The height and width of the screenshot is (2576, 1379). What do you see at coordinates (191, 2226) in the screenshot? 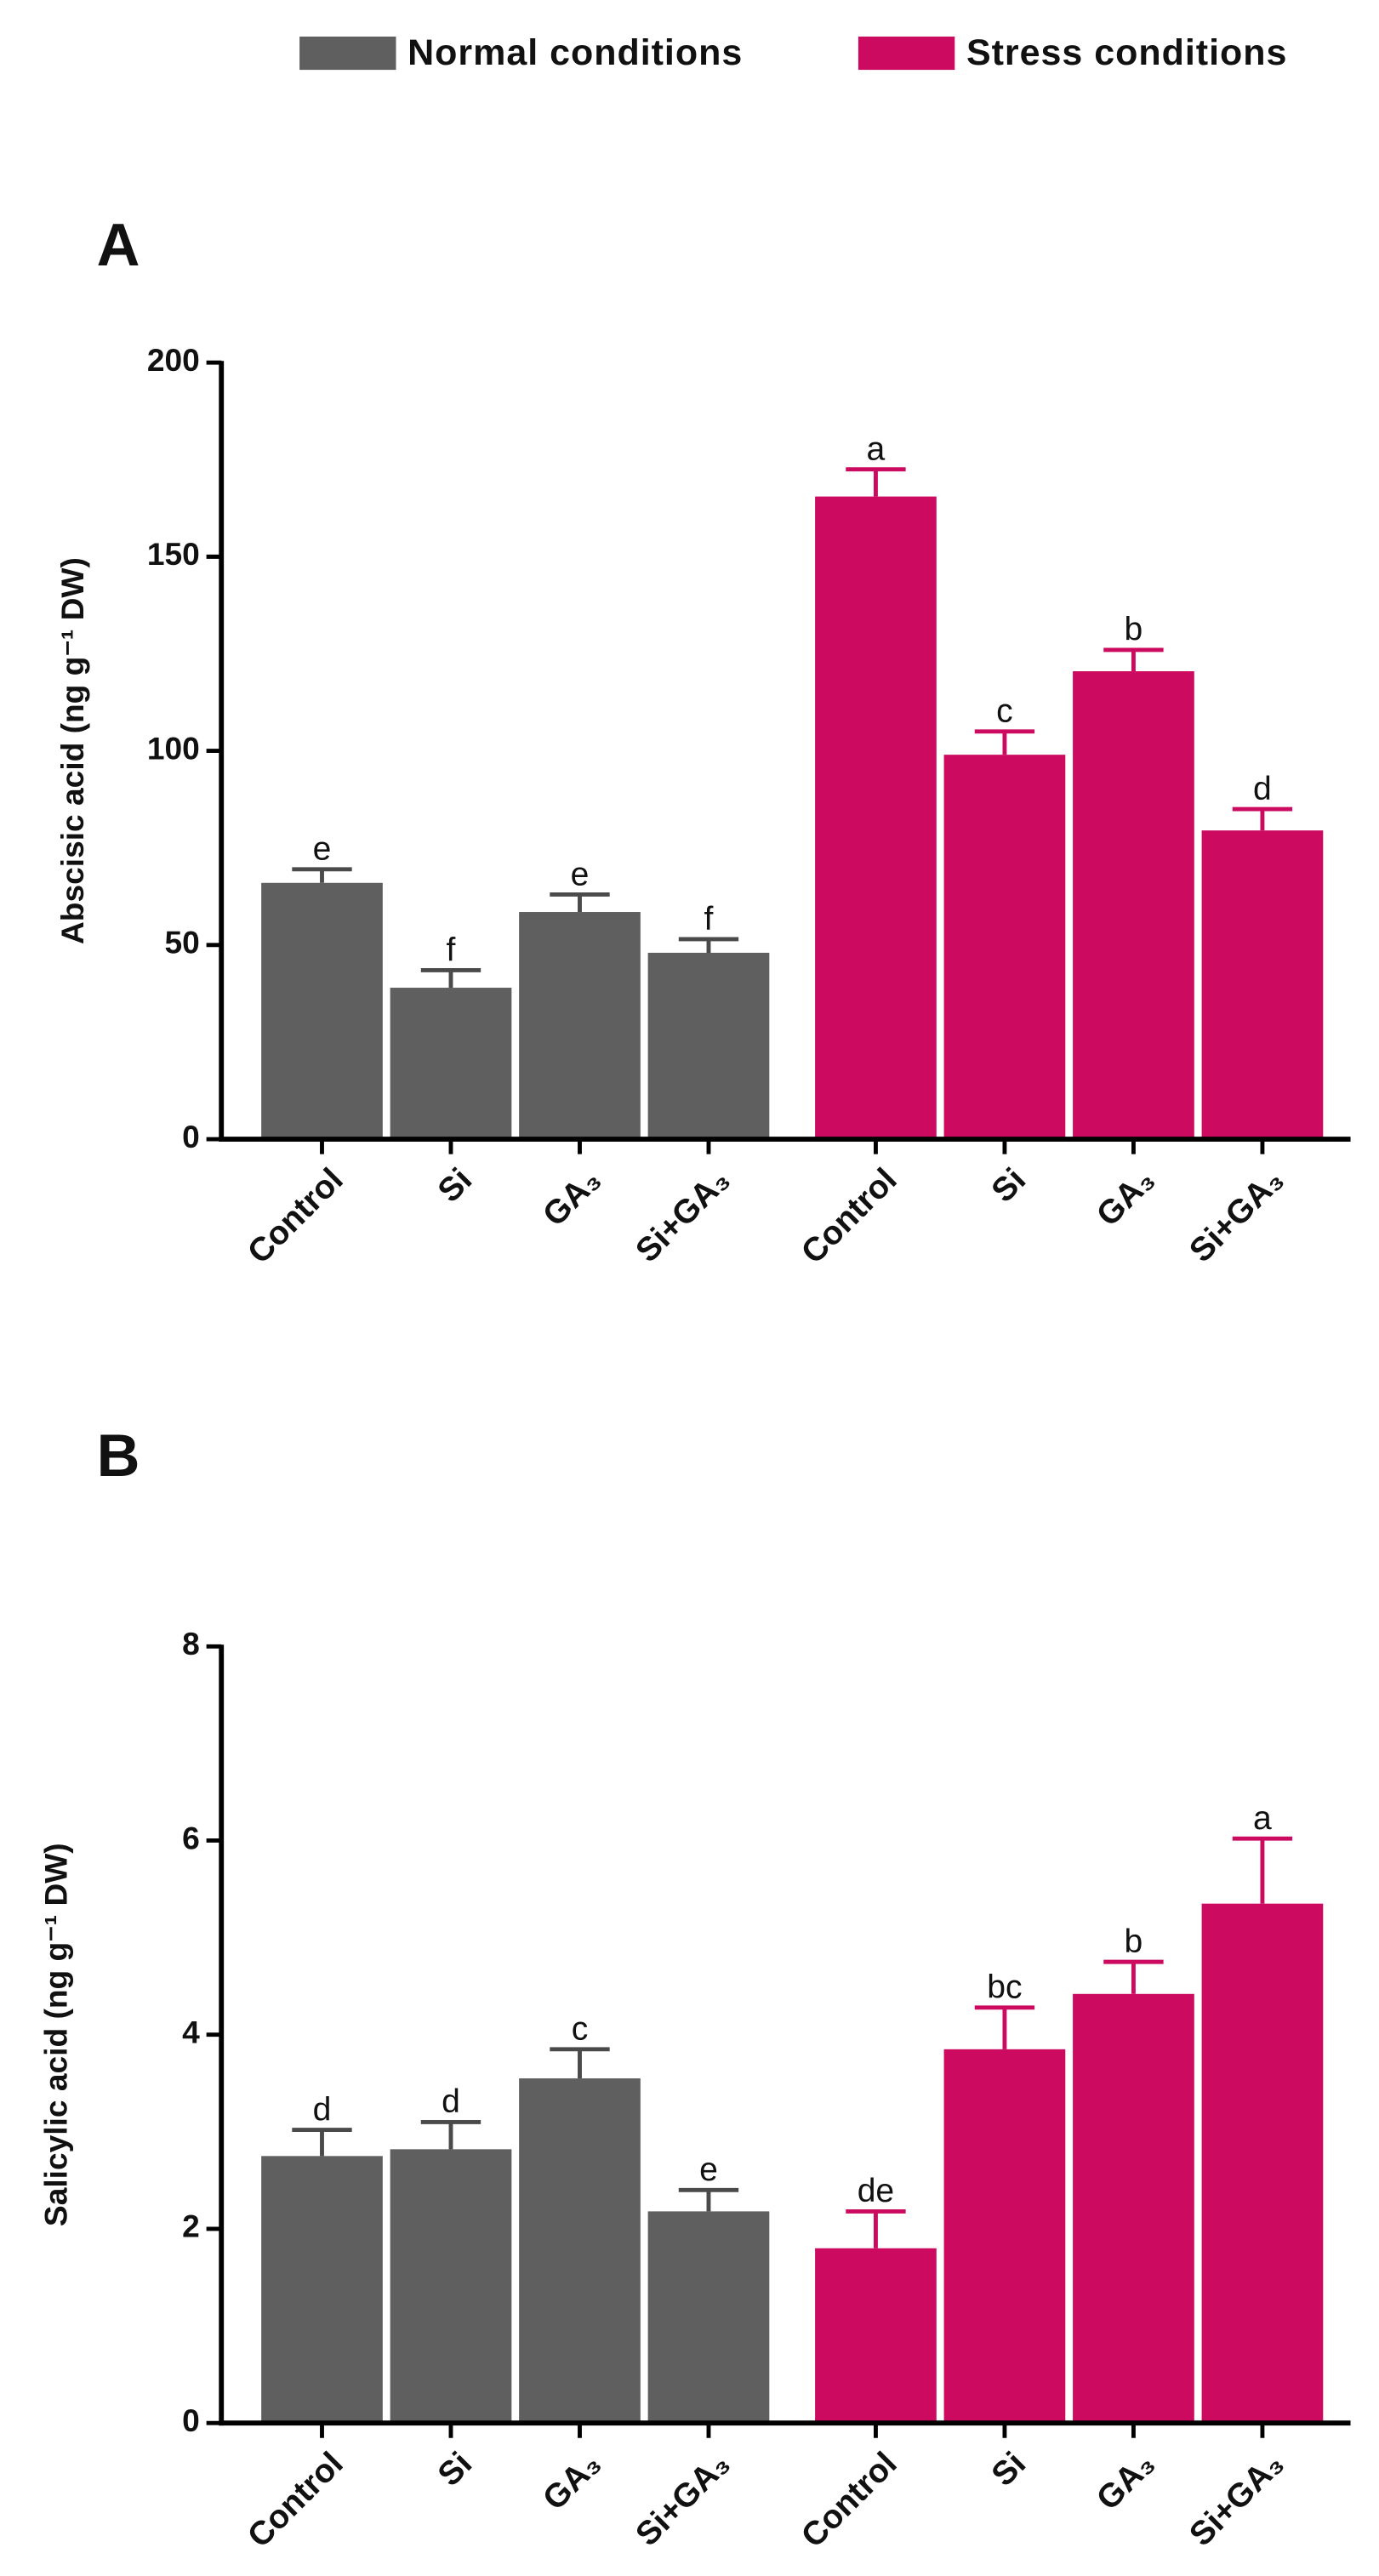
I see `y-tick-label: 2` at bounding box center [191, 2226].